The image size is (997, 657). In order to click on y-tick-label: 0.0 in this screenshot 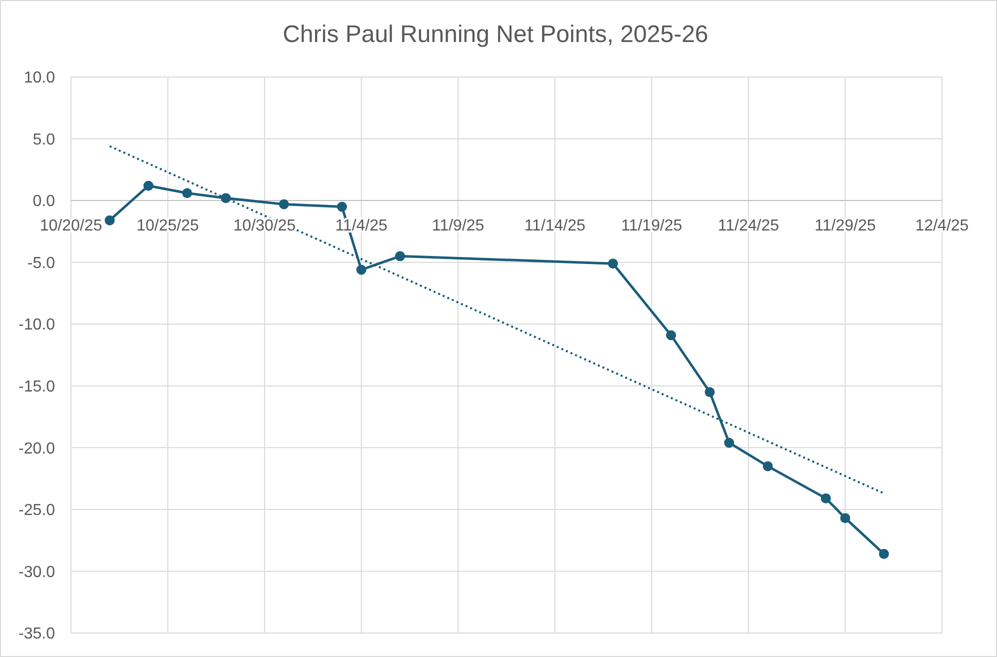, I will do `click(44, 201)`.